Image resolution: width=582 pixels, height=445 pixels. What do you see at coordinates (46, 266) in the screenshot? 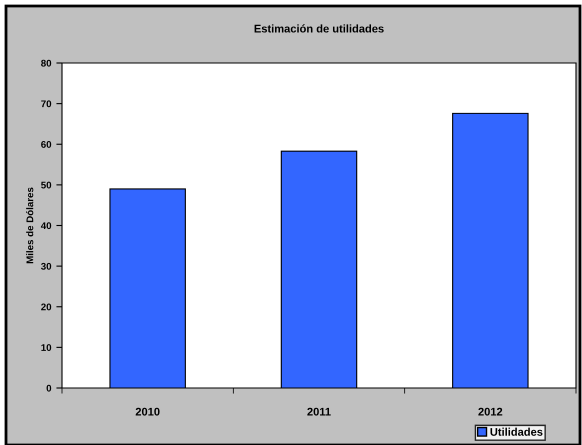
I see `y-tick-label: 30` at bounding box center [46, 266].